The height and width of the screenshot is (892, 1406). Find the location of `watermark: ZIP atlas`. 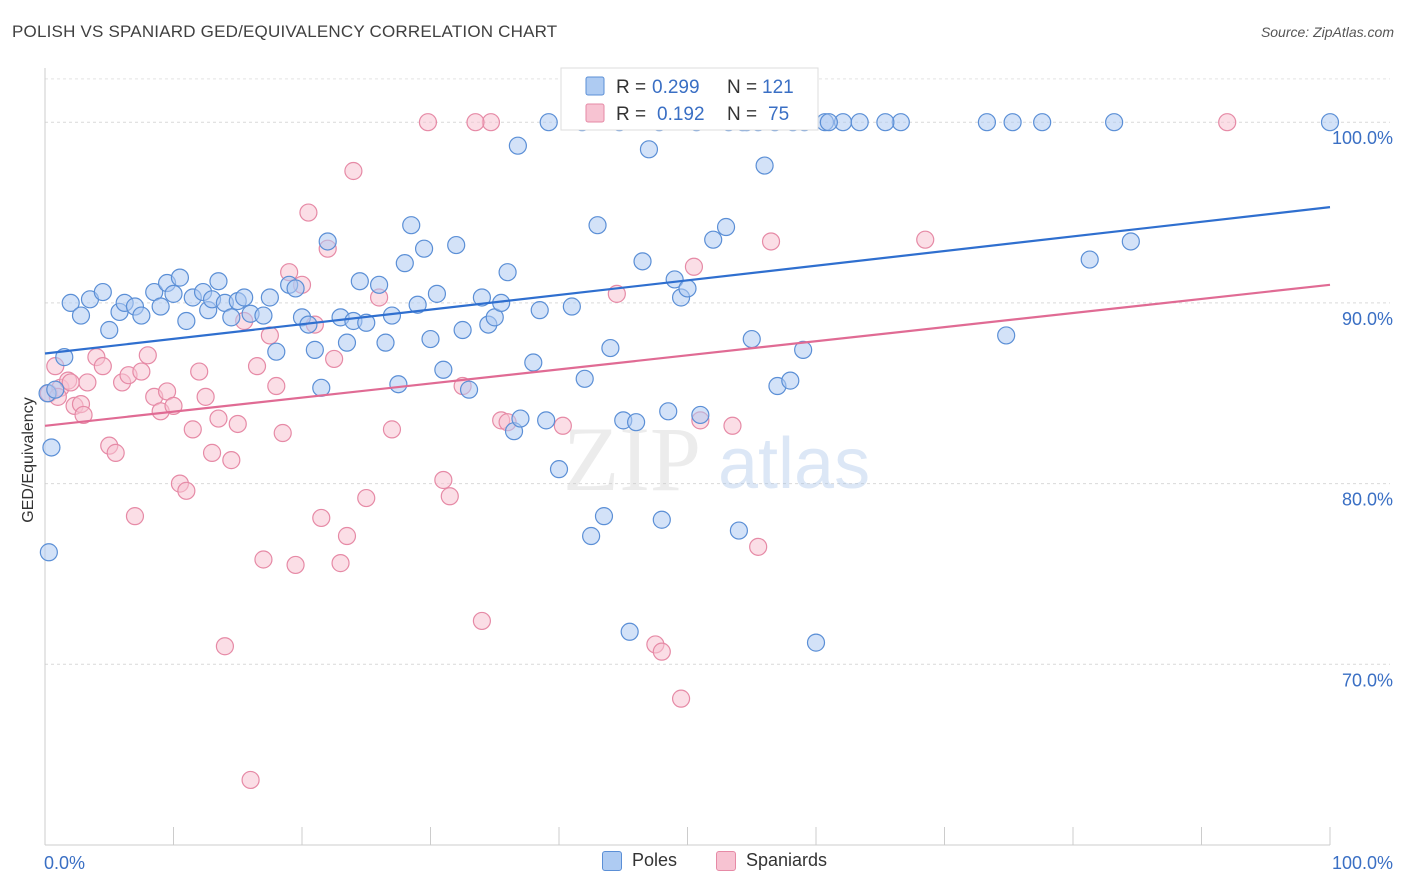

watermark: ZIP atlas is located at coordinates (716, 459).